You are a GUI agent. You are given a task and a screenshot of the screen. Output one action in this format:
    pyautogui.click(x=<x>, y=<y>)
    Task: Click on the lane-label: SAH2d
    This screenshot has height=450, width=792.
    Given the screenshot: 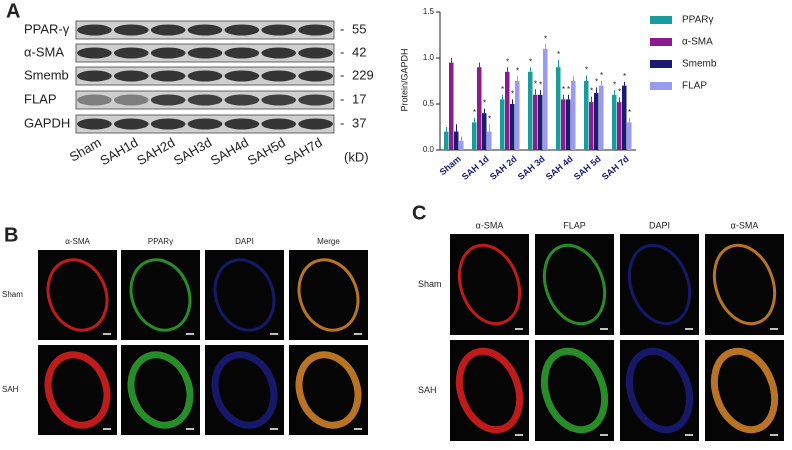 What is the action you would take?
    pyautogui.click(x=155, y=152)
    